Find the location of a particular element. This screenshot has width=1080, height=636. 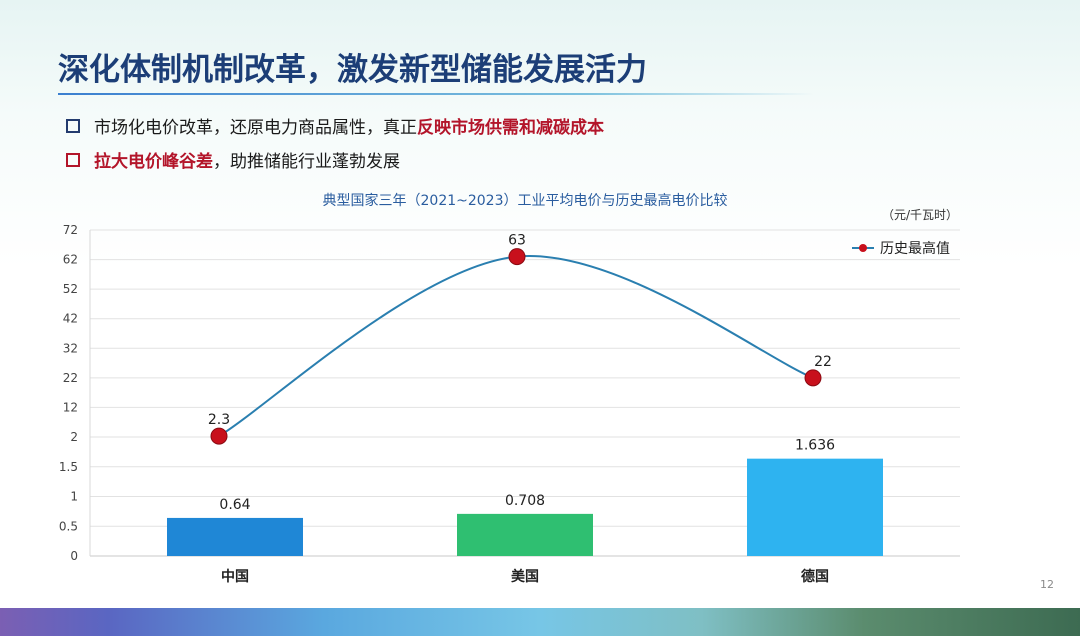

y-tick-lower: 0 is located at coordinates (74, 556).